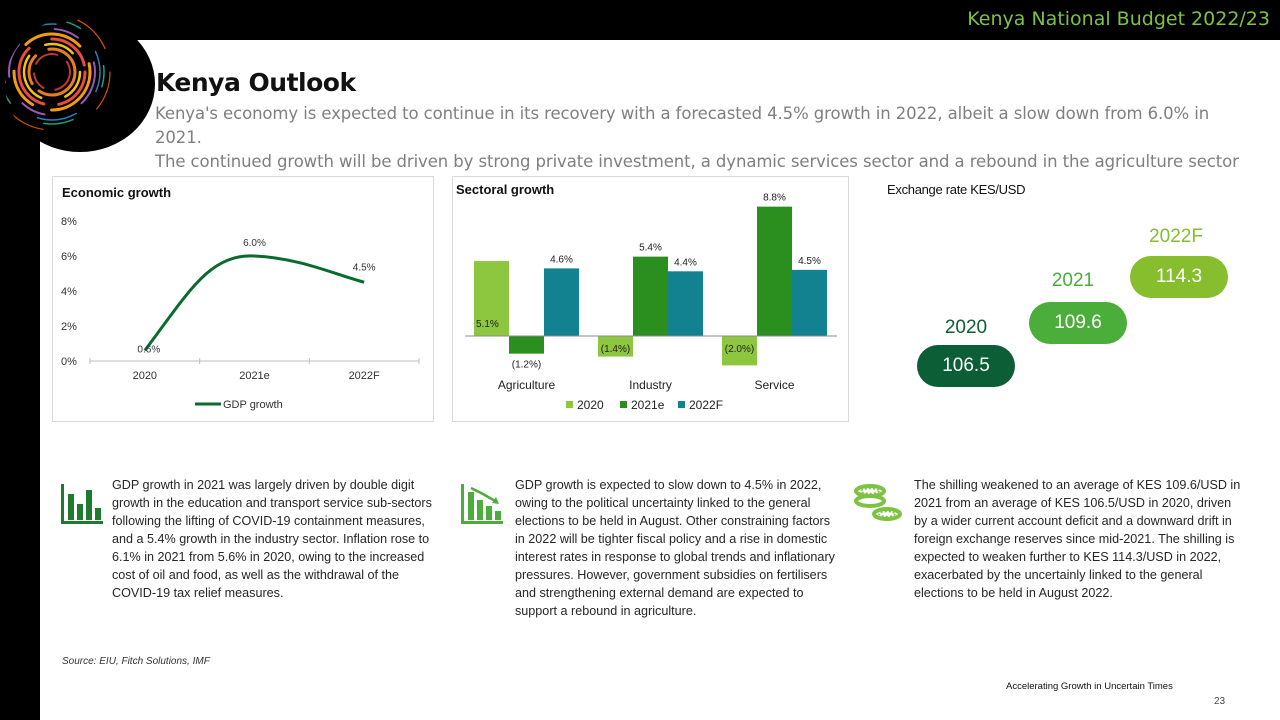 The width and height of the screenshot is (1280, 720). I want to click on data-label: 5.1%, so click(487, 324).